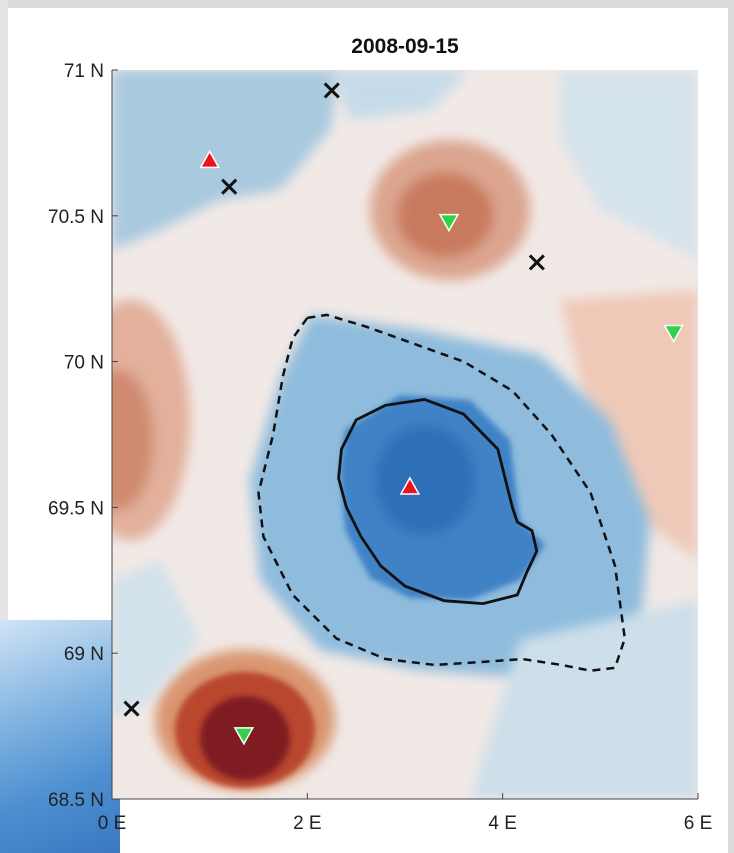  I want to click on y-tick-label-0: 68.5 N, so click(76, 800).